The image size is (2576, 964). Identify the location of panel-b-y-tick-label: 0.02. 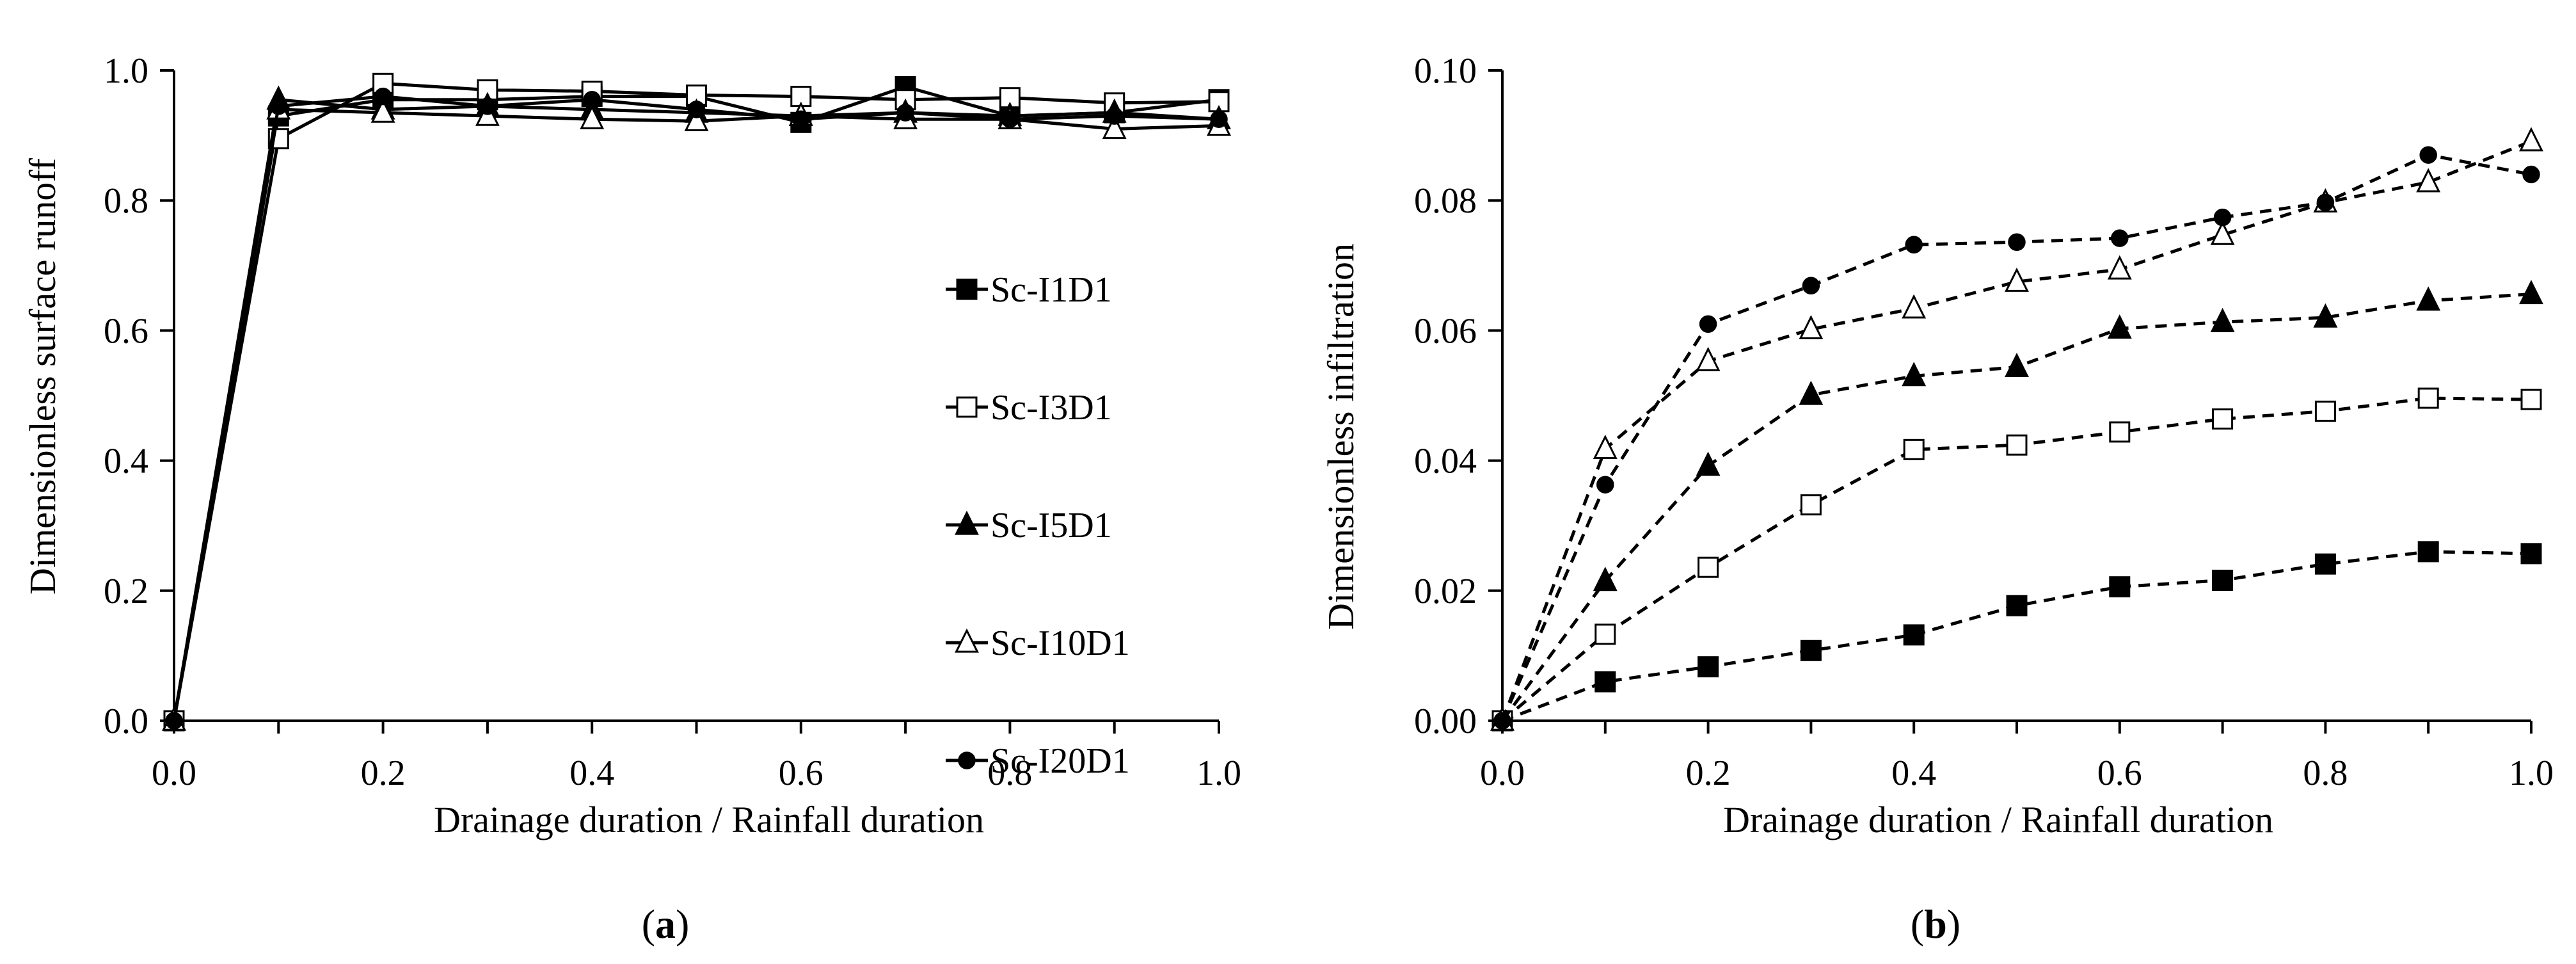
(1446, 591).